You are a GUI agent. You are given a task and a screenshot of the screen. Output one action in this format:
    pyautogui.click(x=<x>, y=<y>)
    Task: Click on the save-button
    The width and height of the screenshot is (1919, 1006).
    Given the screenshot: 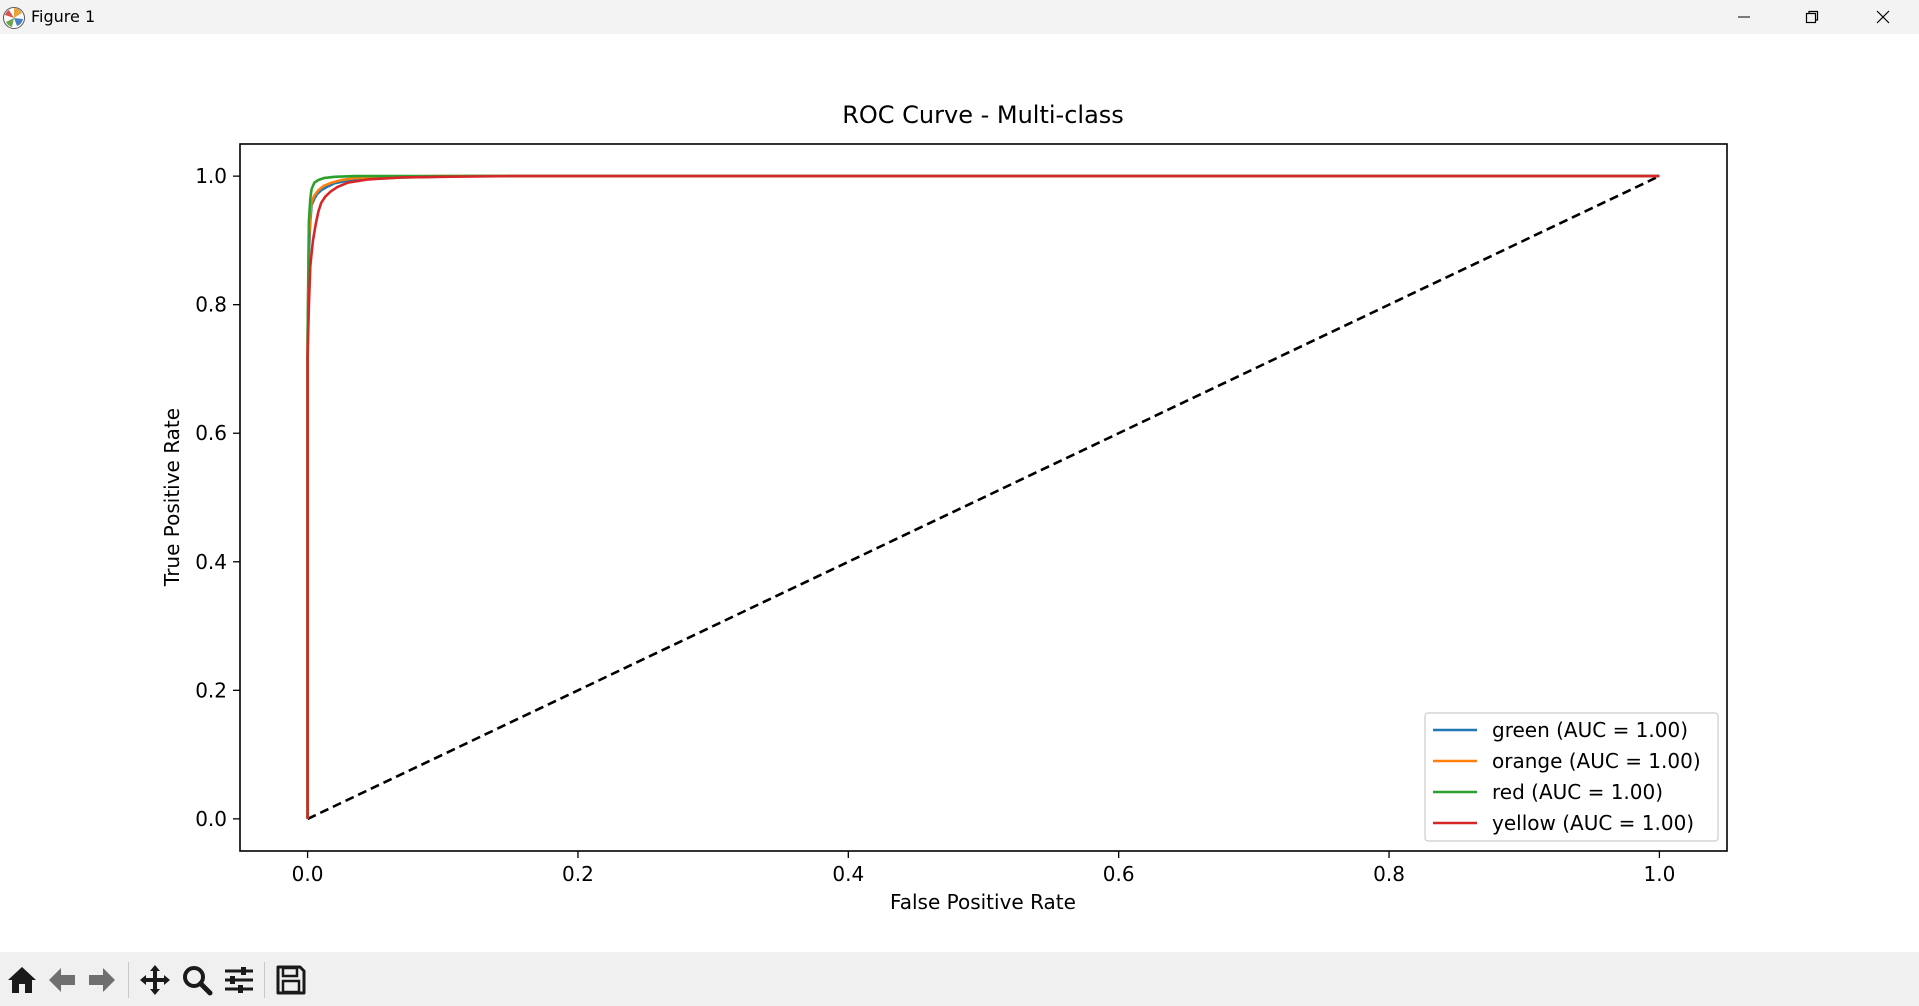 What is the action you would take?
    pyautogui.click(x=291, y=980)
    